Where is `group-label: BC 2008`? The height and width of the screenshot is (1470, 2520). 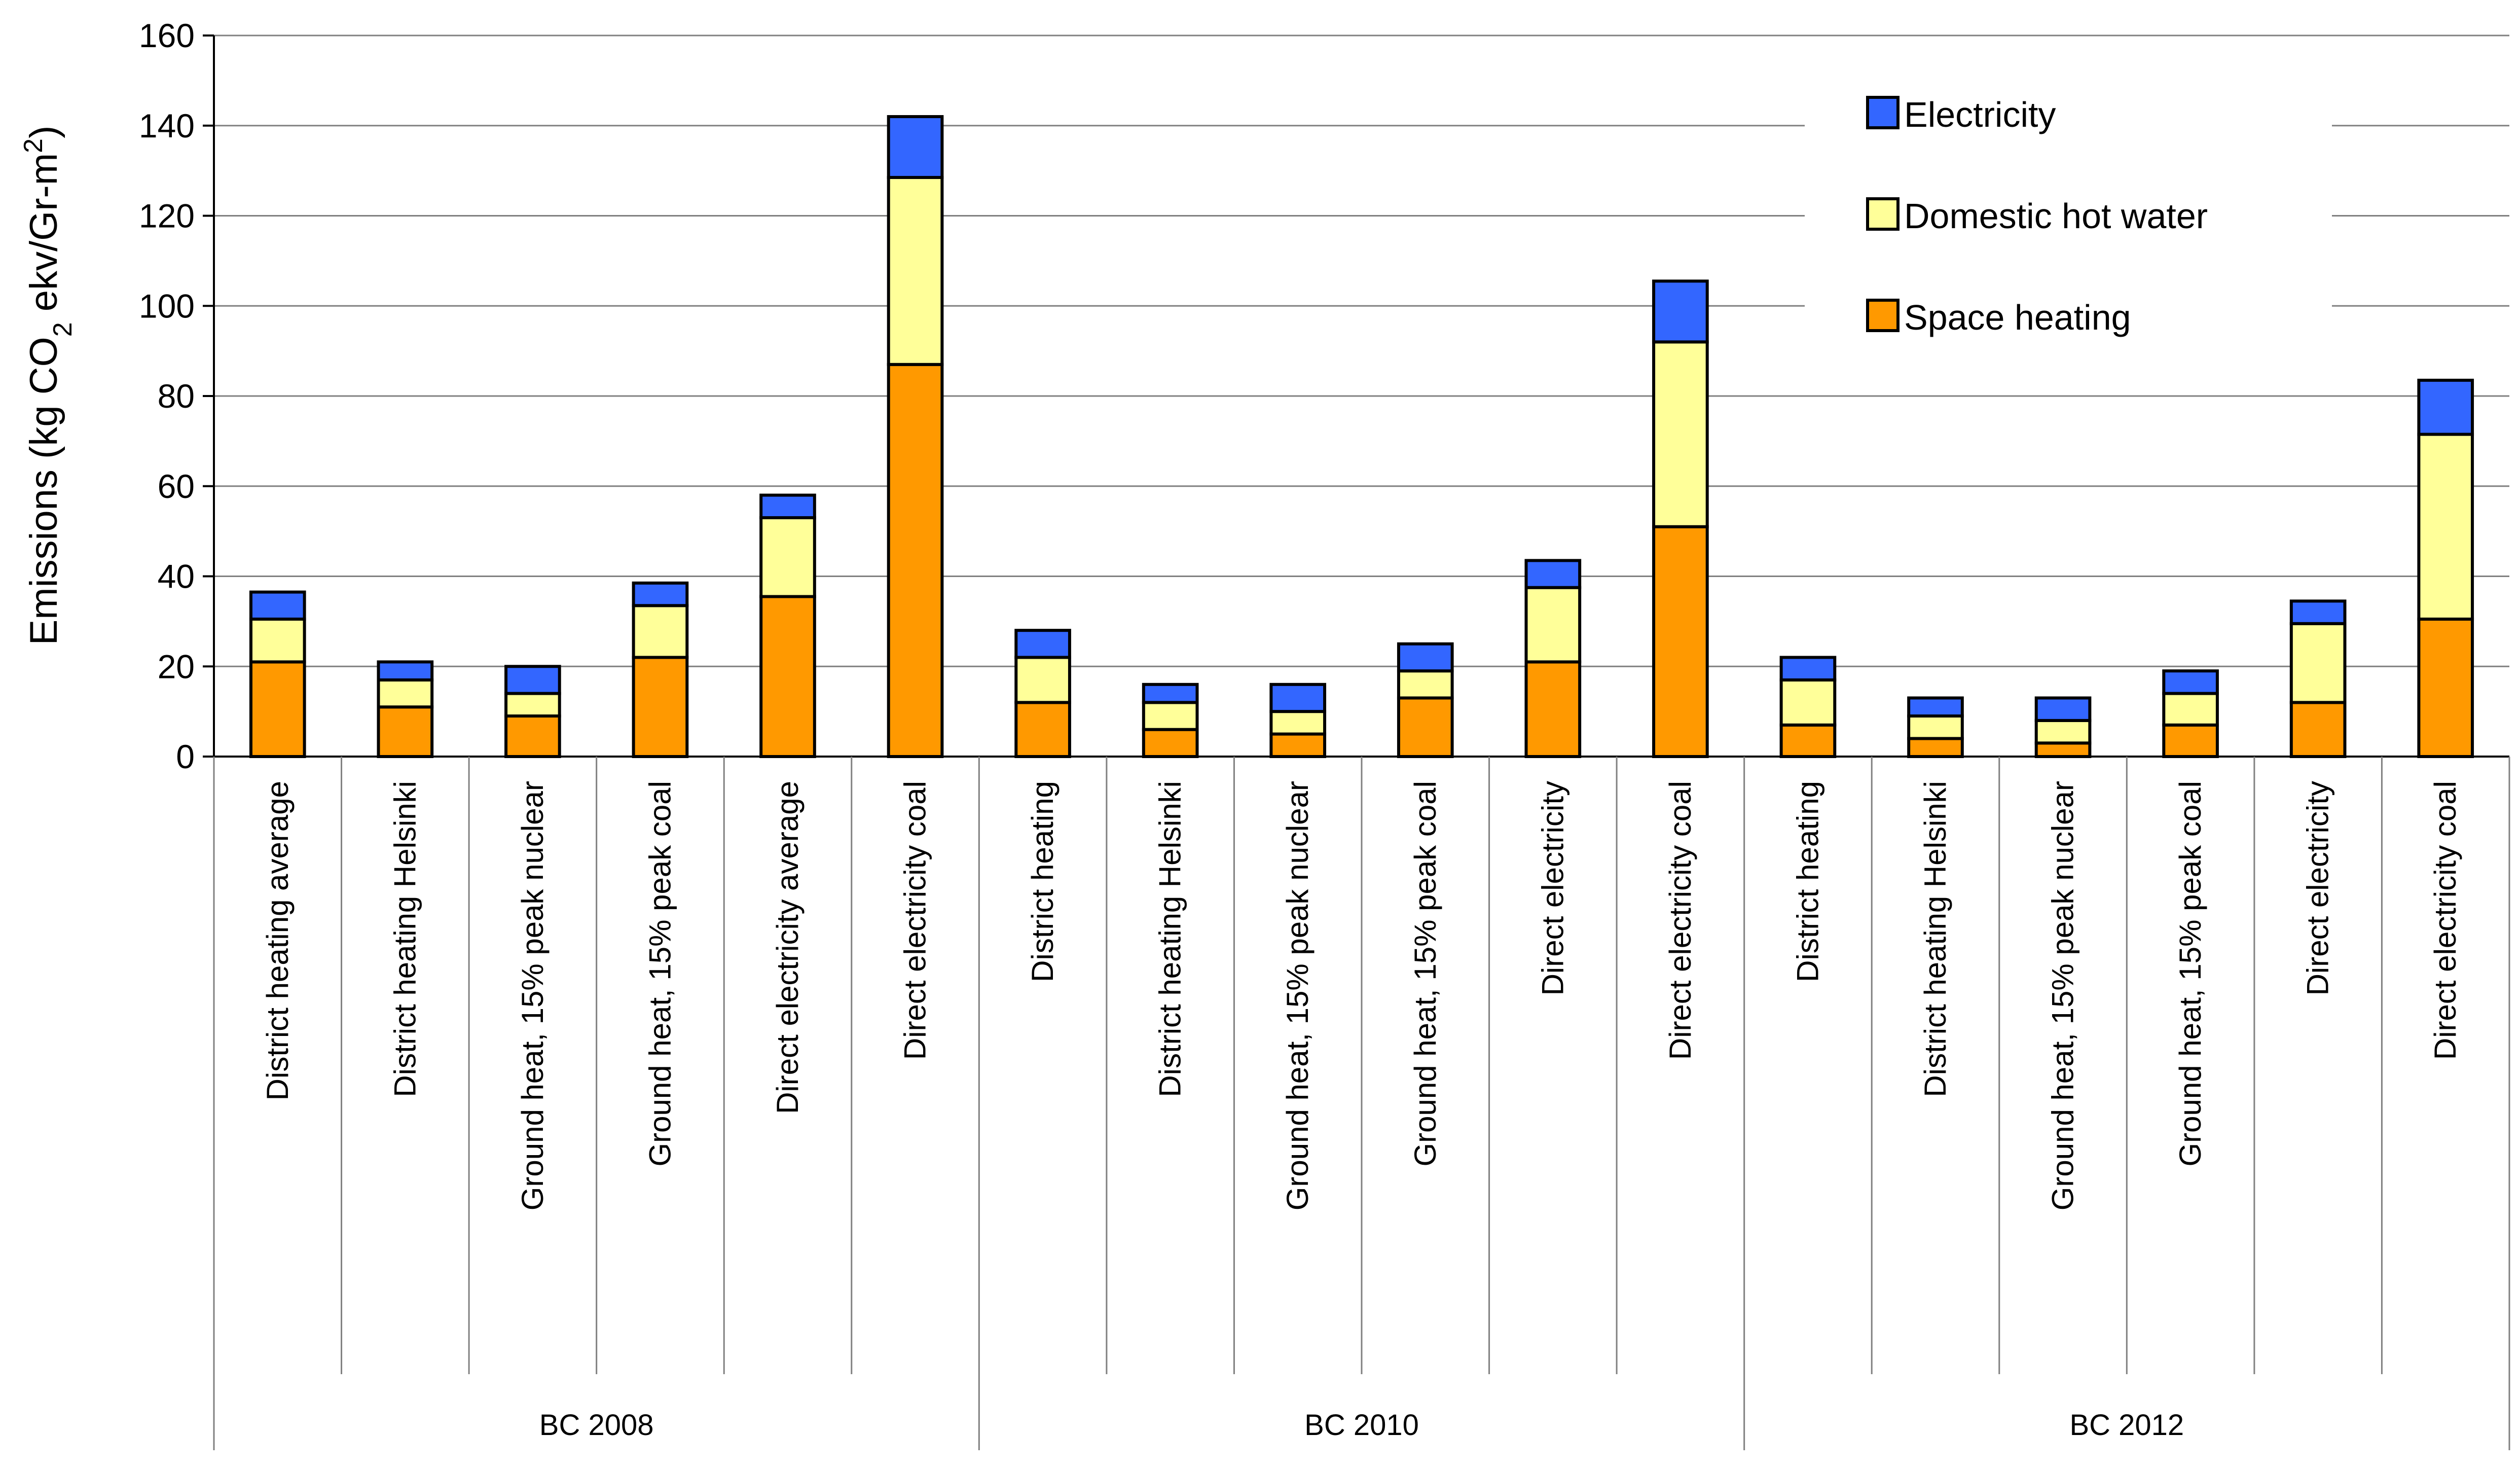 group-label: BC 2008 is located at coordinates (596, 1425).